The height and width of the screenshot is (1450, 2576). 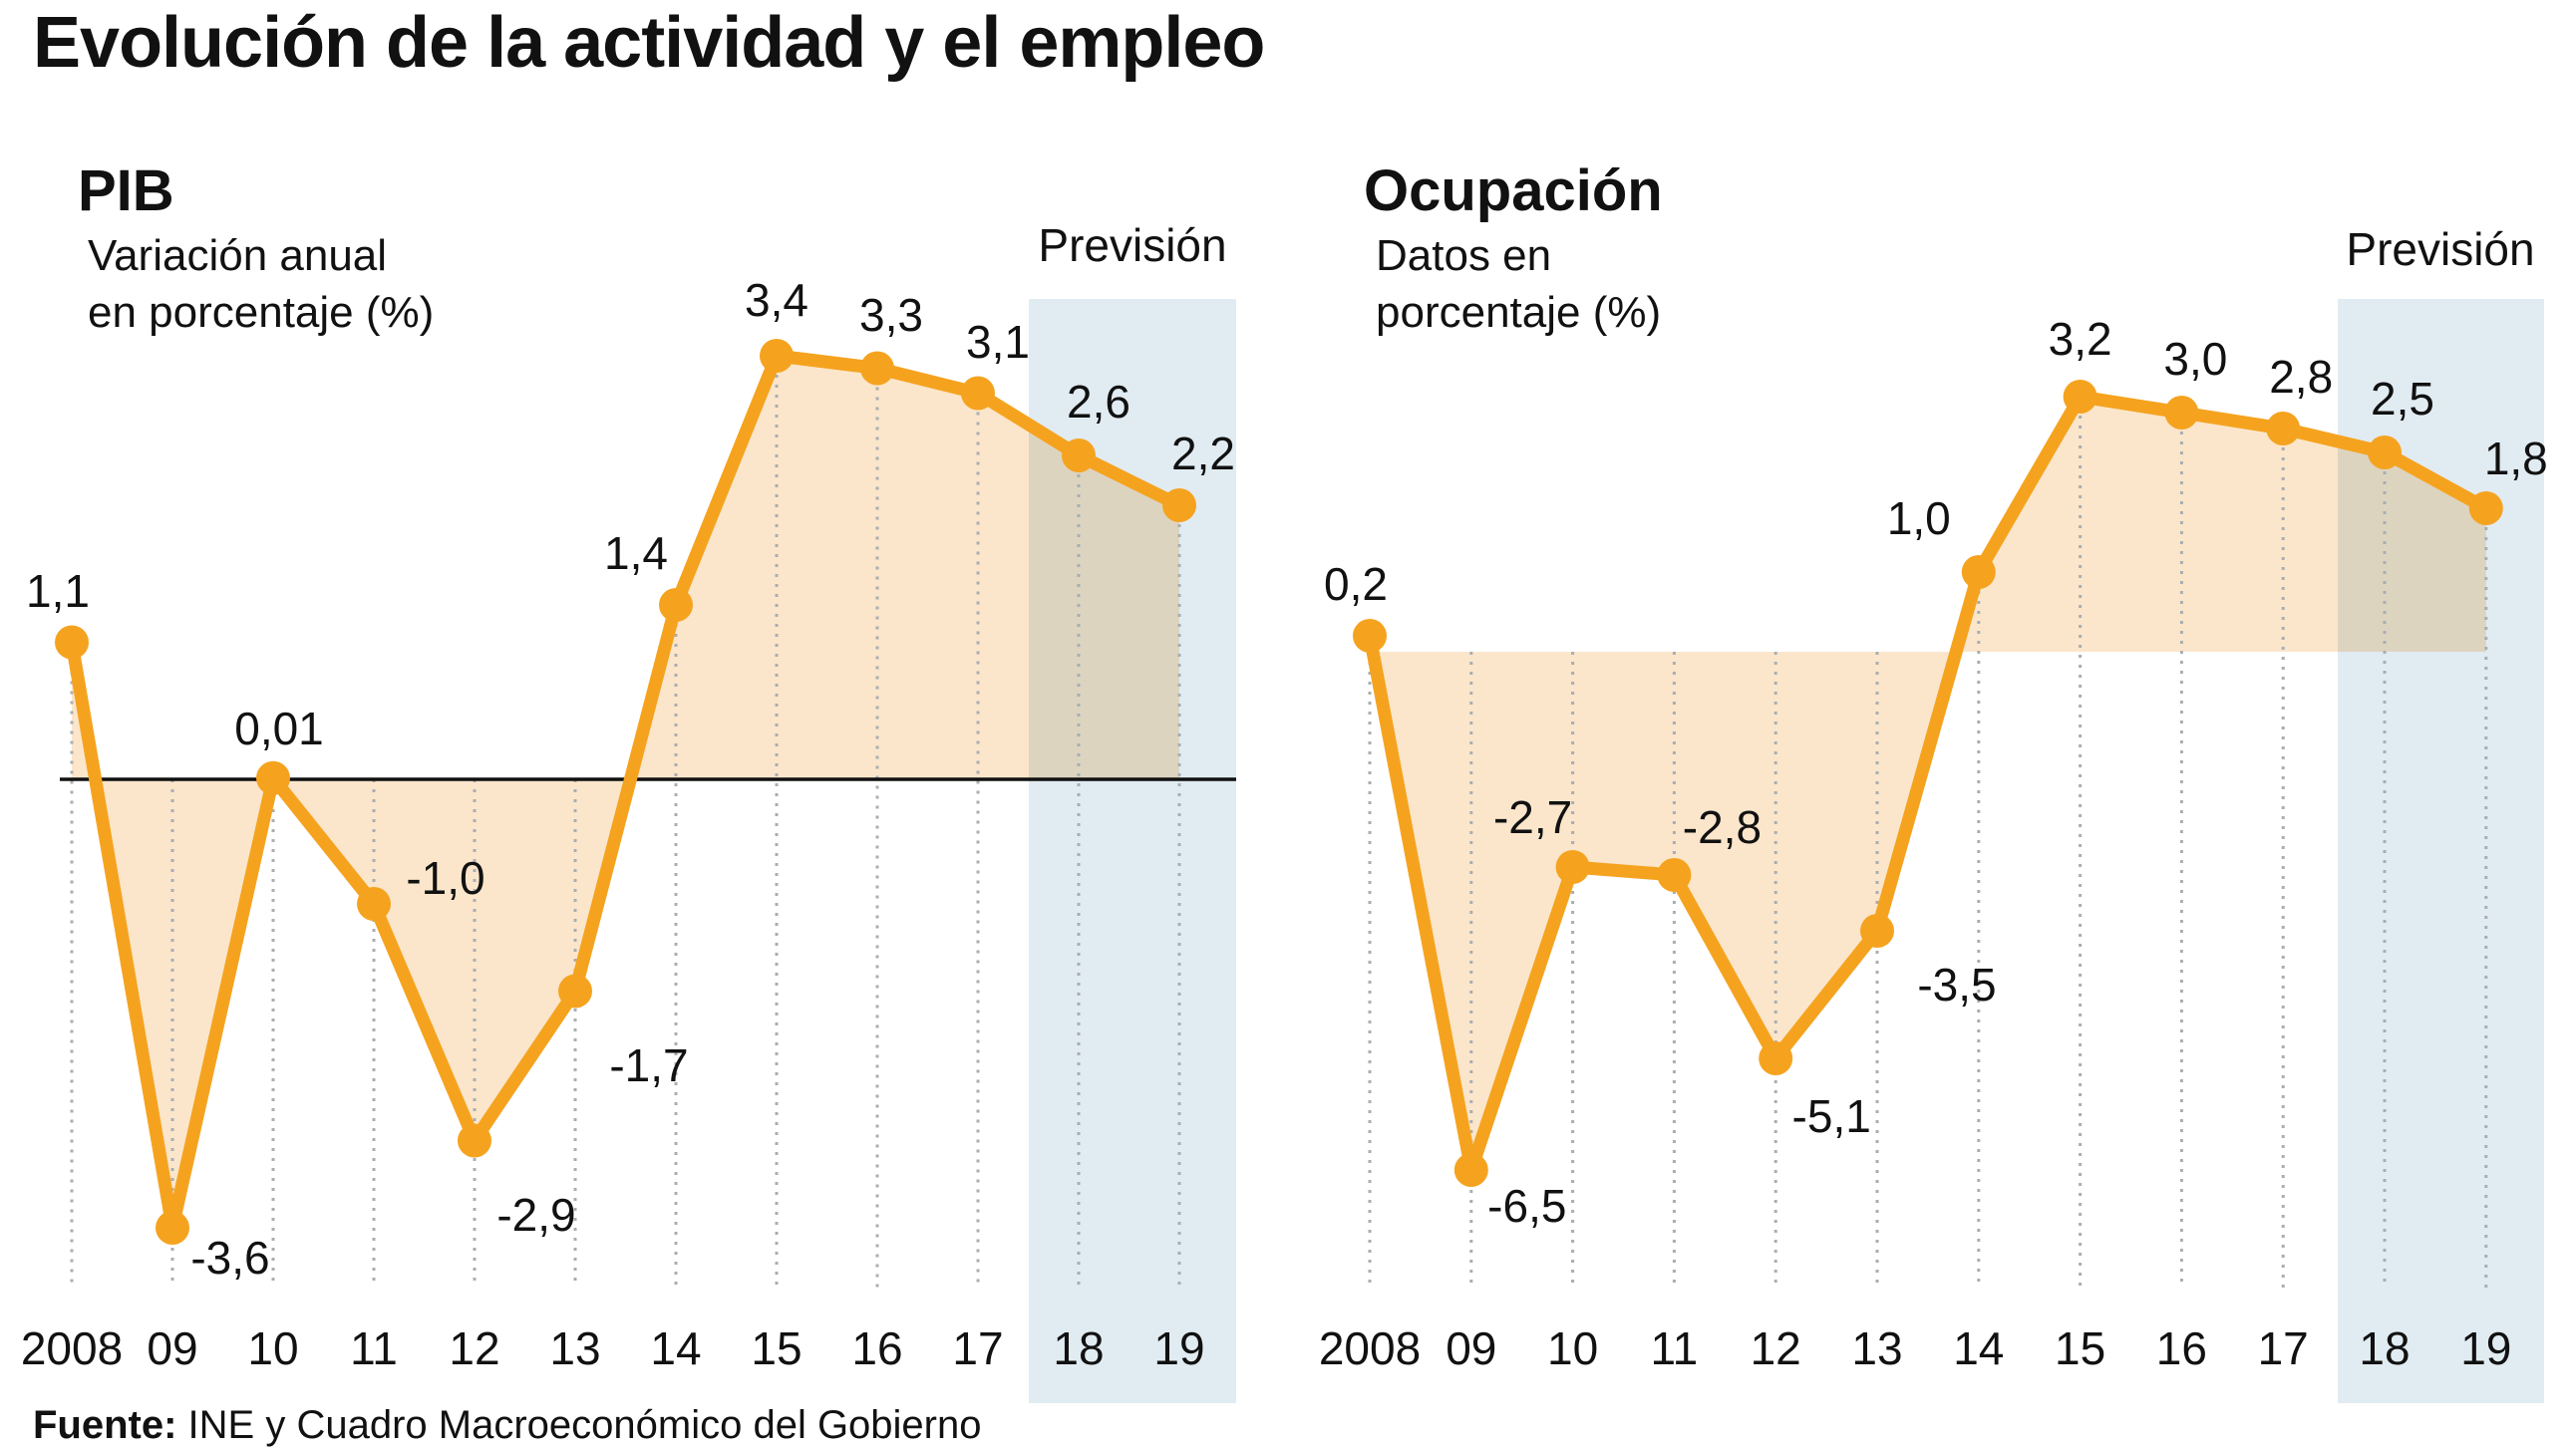 What do you see at coordinates (998, 341) in the screenshot?
I see `value-label-pib-17: 3,1` at bounding box center [998, 341].